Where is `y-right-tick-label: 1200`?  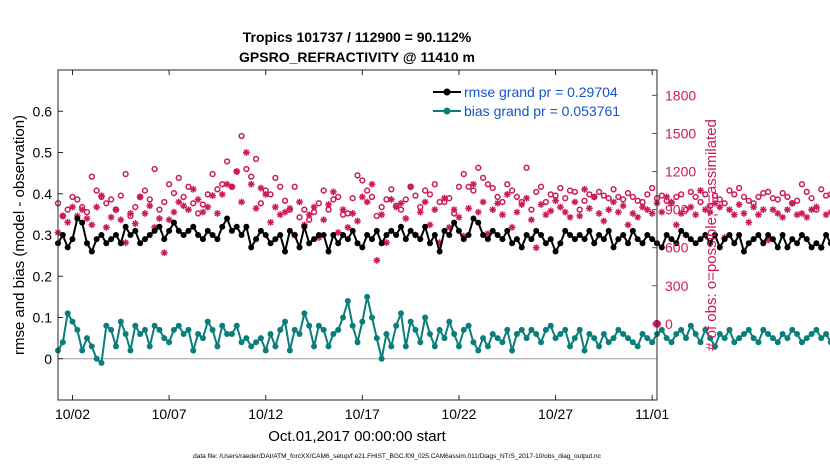
y-right-tick-label: 1200 is located at coordinates (680, 172).